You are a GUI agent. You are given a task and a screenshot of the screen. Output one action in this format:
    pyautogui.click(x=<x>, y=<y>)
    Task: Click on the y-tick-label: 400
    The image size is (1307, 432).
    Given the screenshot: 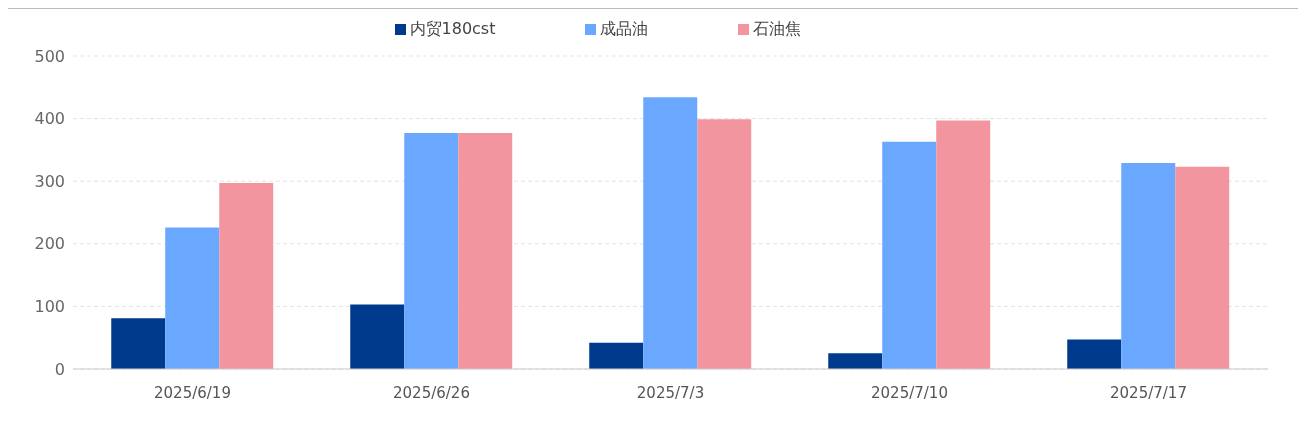 What is the action you would take?
    pyautogui.click(x=49, y=119)
    